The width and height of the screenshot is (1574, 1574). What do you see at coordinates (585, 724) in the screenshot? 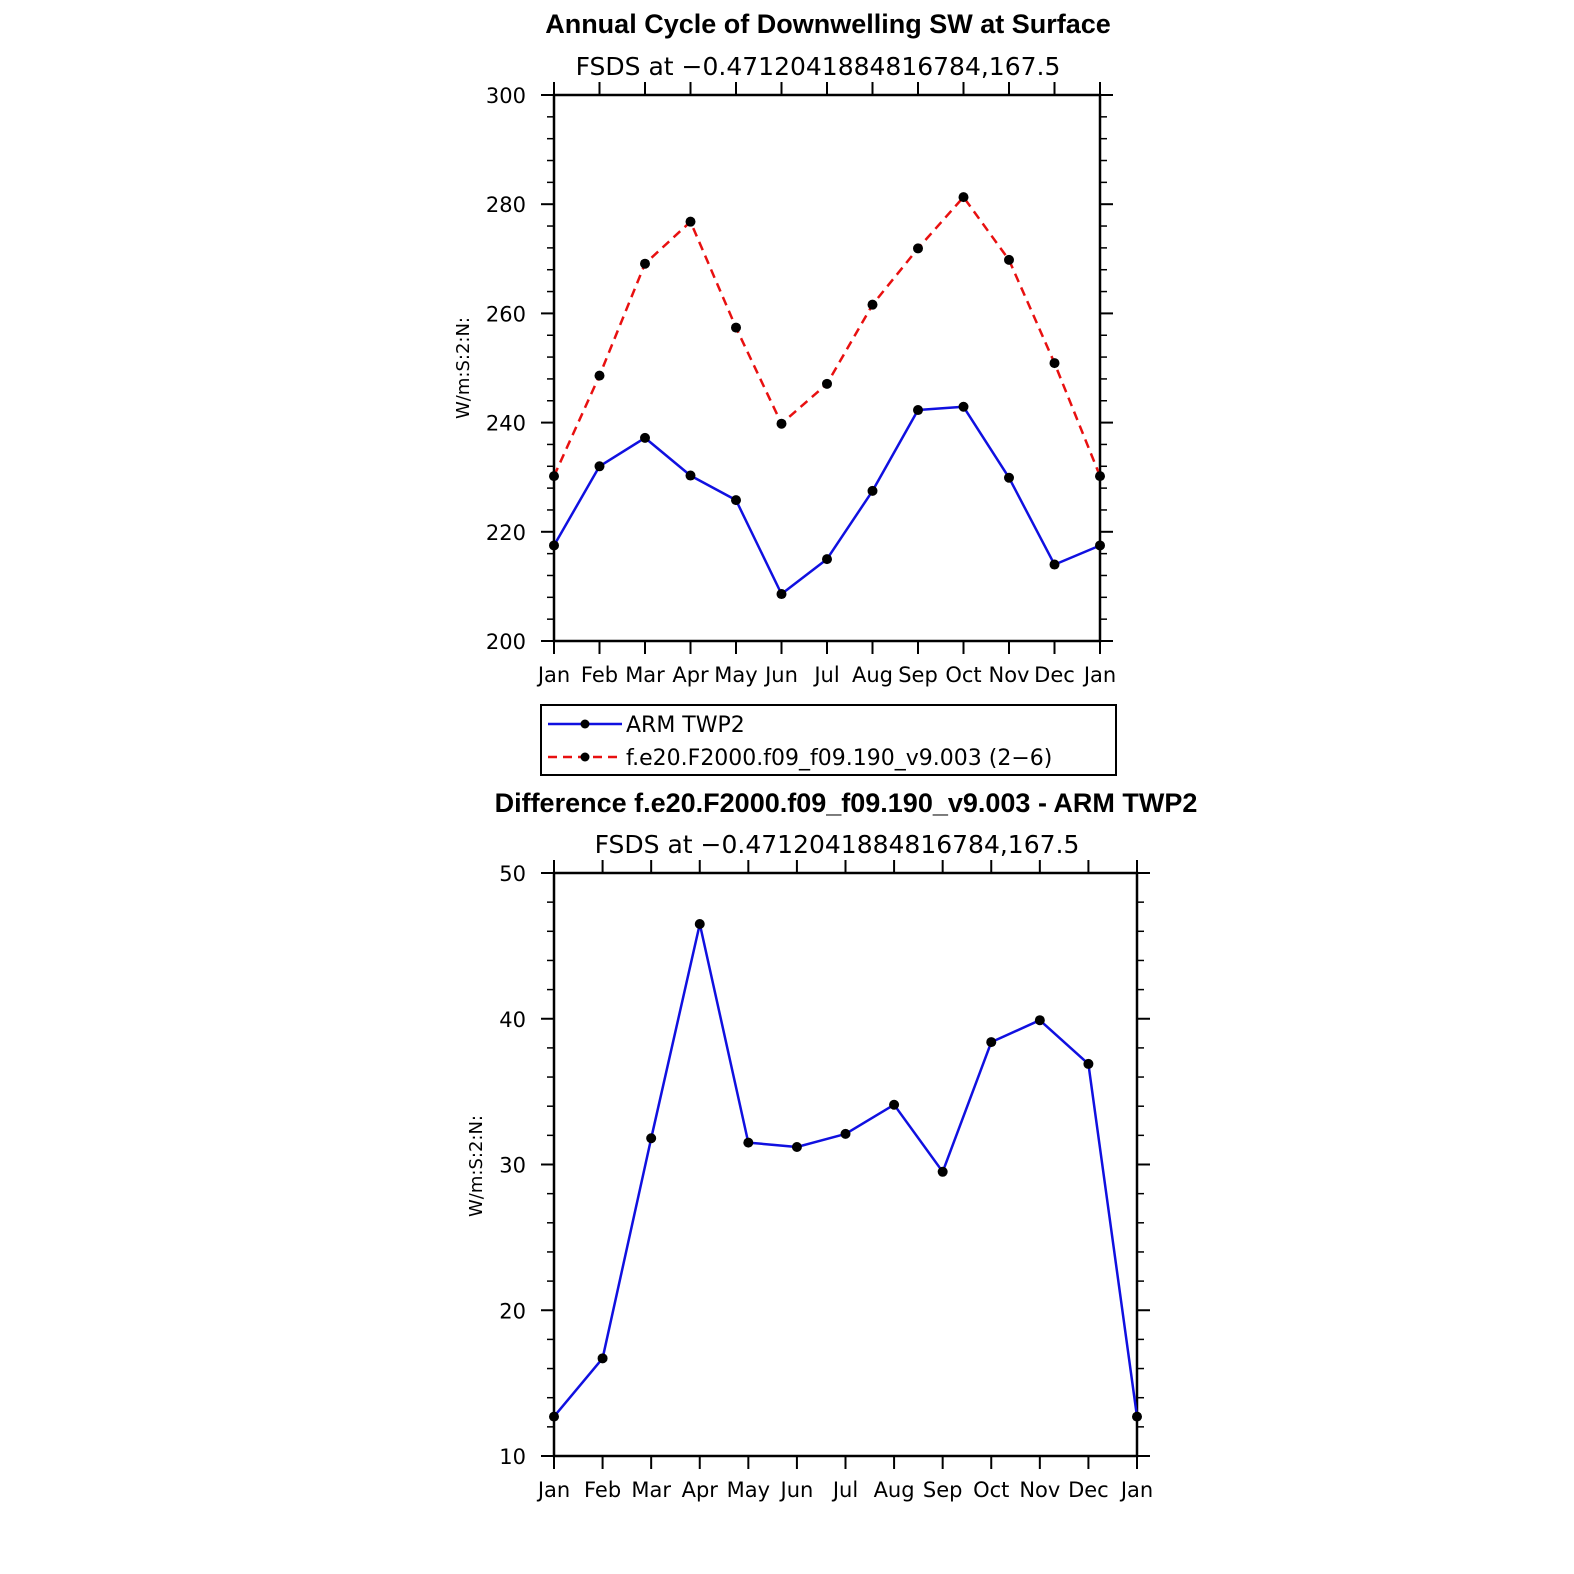
I see `legend-marker-arm` at bounding box center [585, 724].